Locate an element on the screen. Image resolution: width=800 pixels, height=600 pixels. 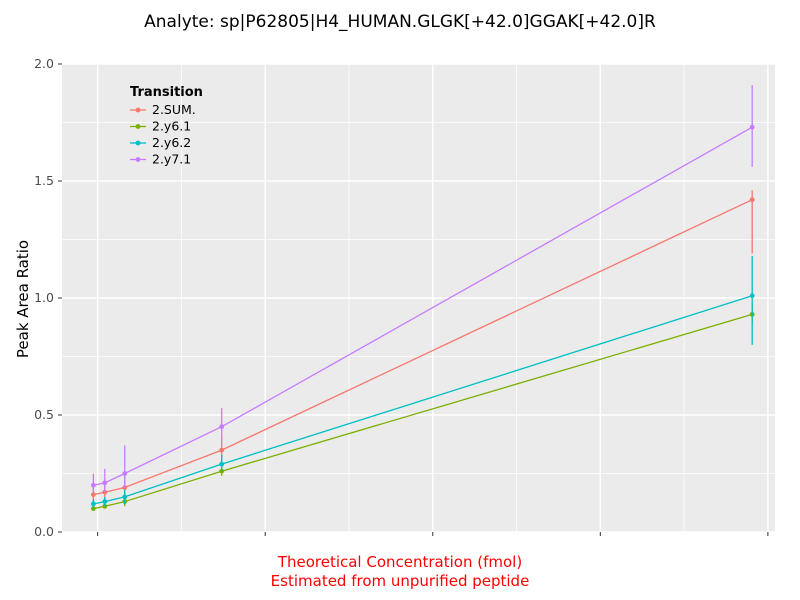
y-tick-label: 2.0 is located at coordinates (44, 63).